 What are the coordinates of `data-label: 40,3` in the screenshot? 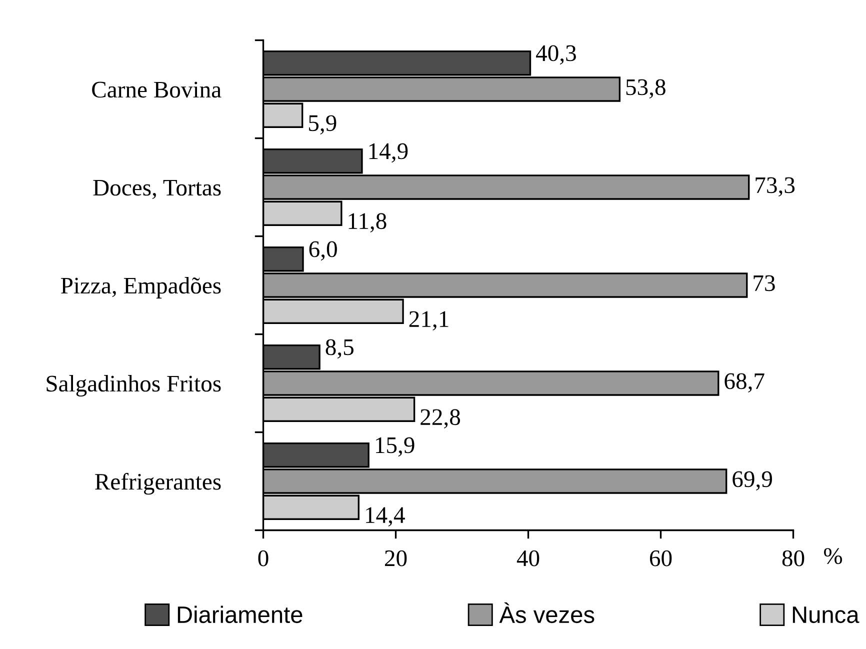 It's located at (556, 55).